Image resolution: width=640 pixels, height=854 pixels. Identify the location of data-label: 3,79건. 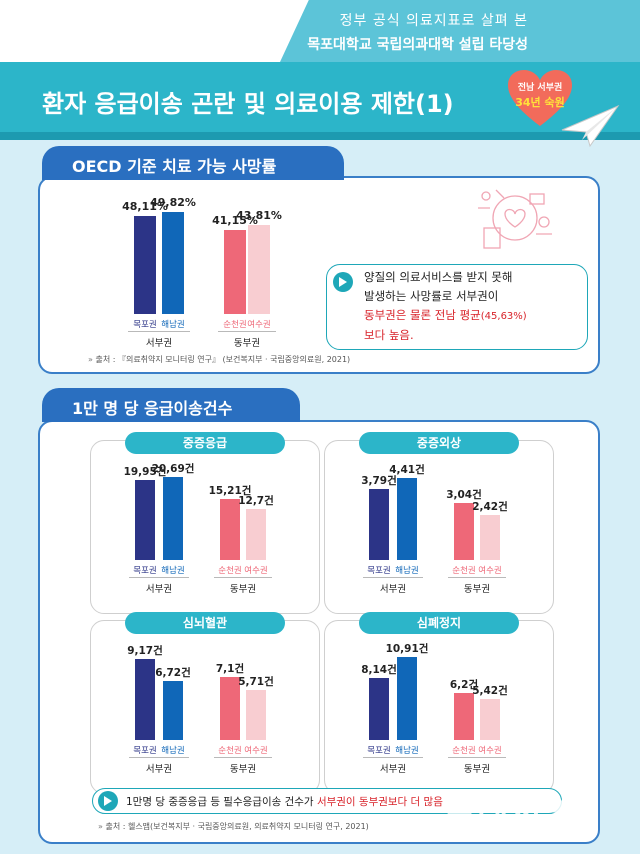
(379, 481).